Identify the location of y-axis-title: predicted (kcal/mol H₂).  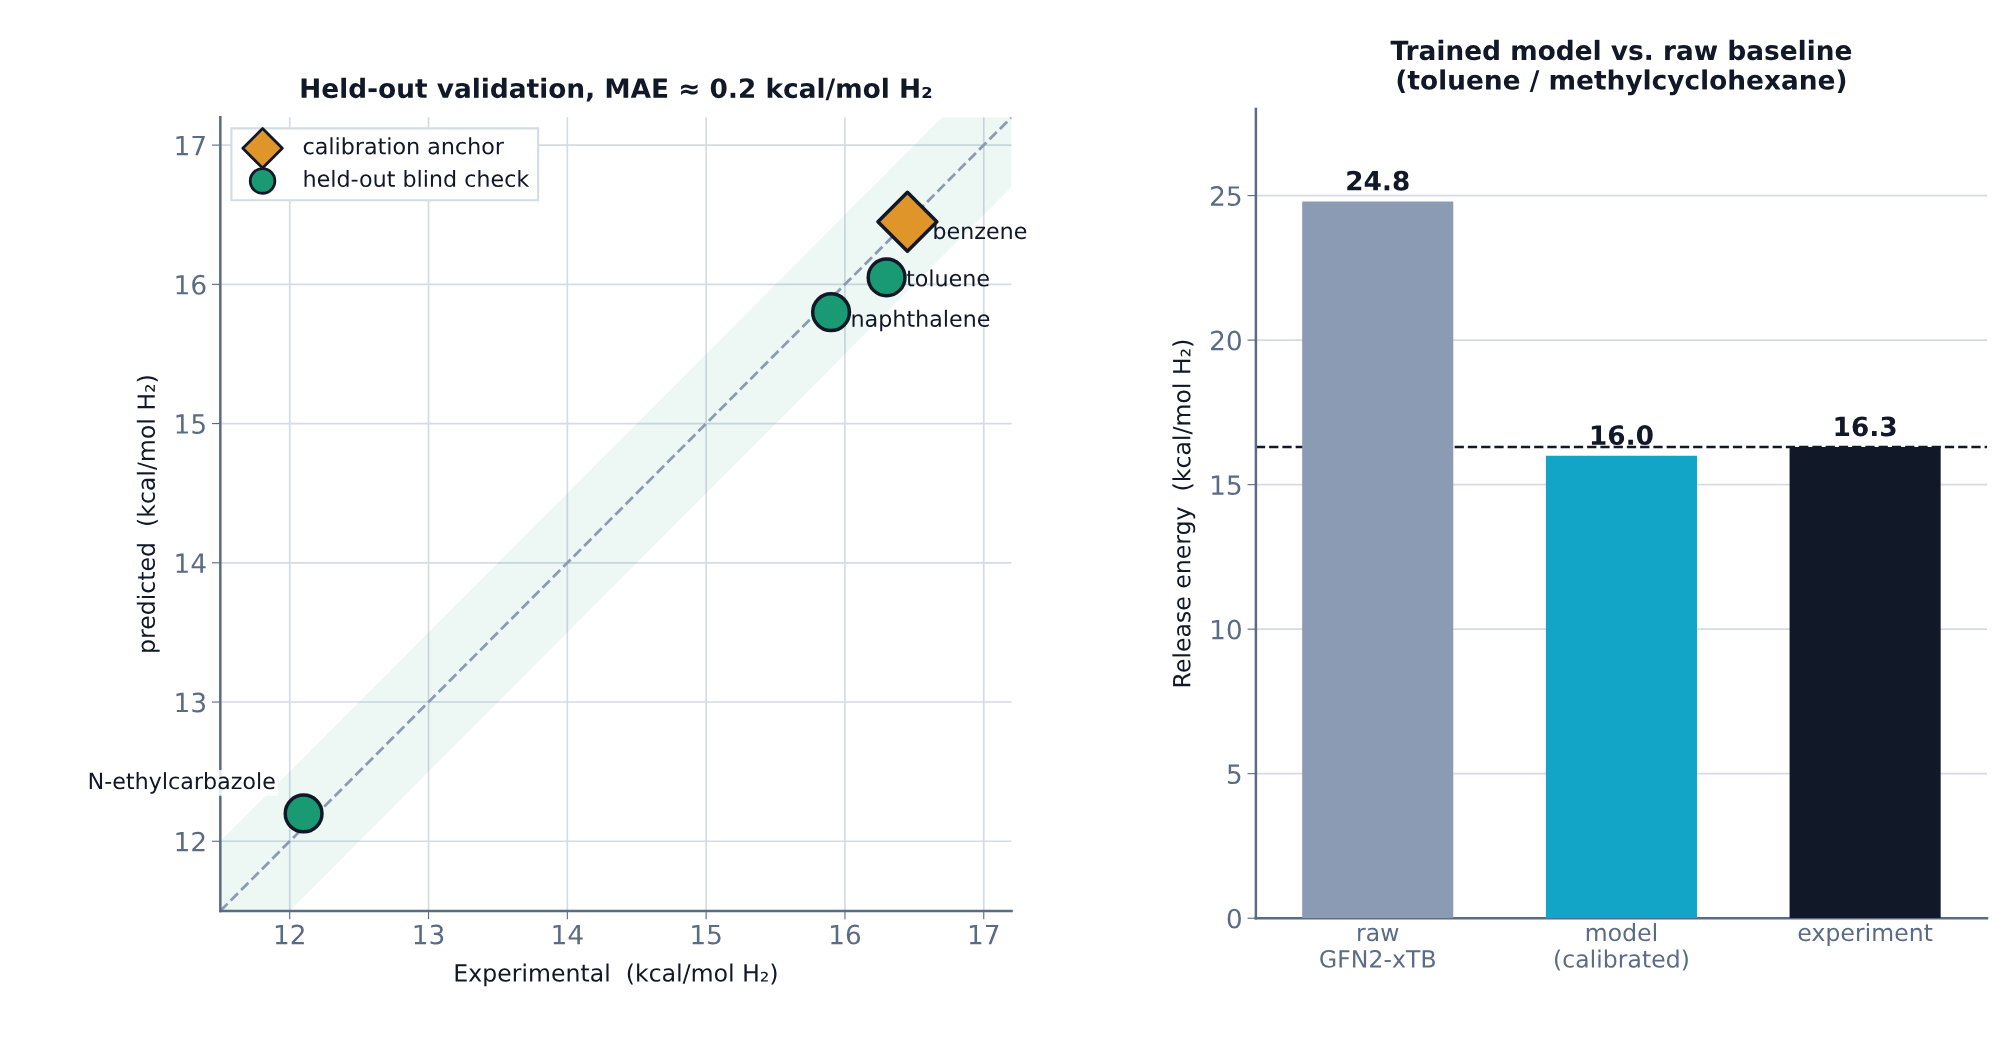
(148, 514).